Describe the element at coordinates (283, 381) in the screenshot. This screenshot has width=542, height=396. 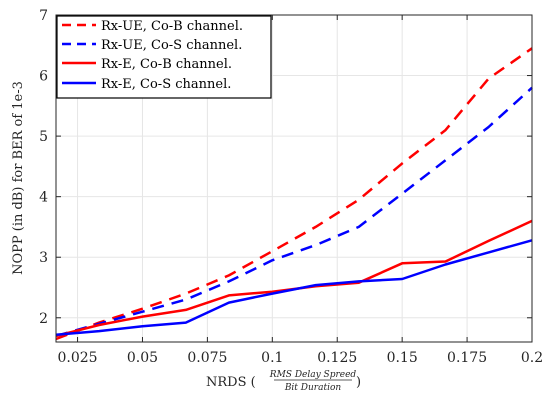
I see `x-axis-label: NRDS ( RMS Delay Spreed Bit Duration )` at that location.